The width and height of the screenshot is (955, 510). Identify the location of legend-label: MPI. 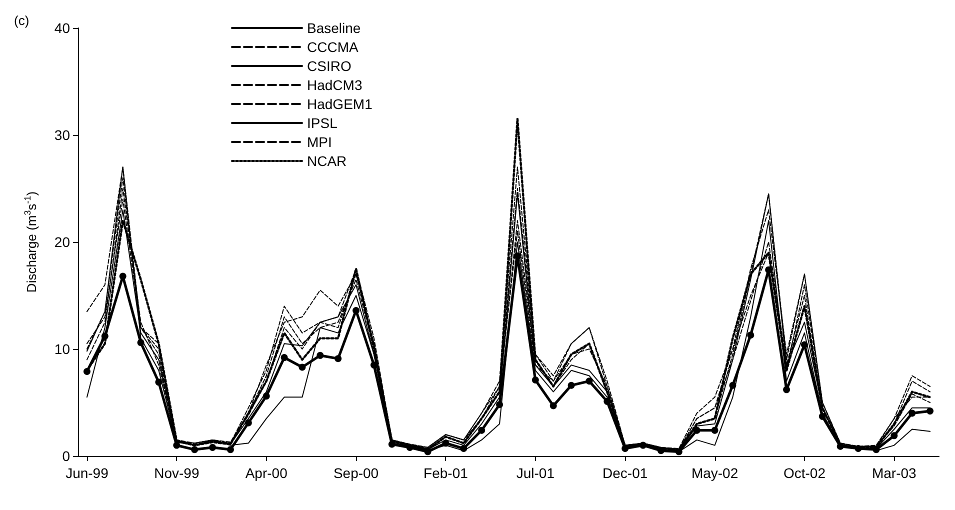
(319, 142).